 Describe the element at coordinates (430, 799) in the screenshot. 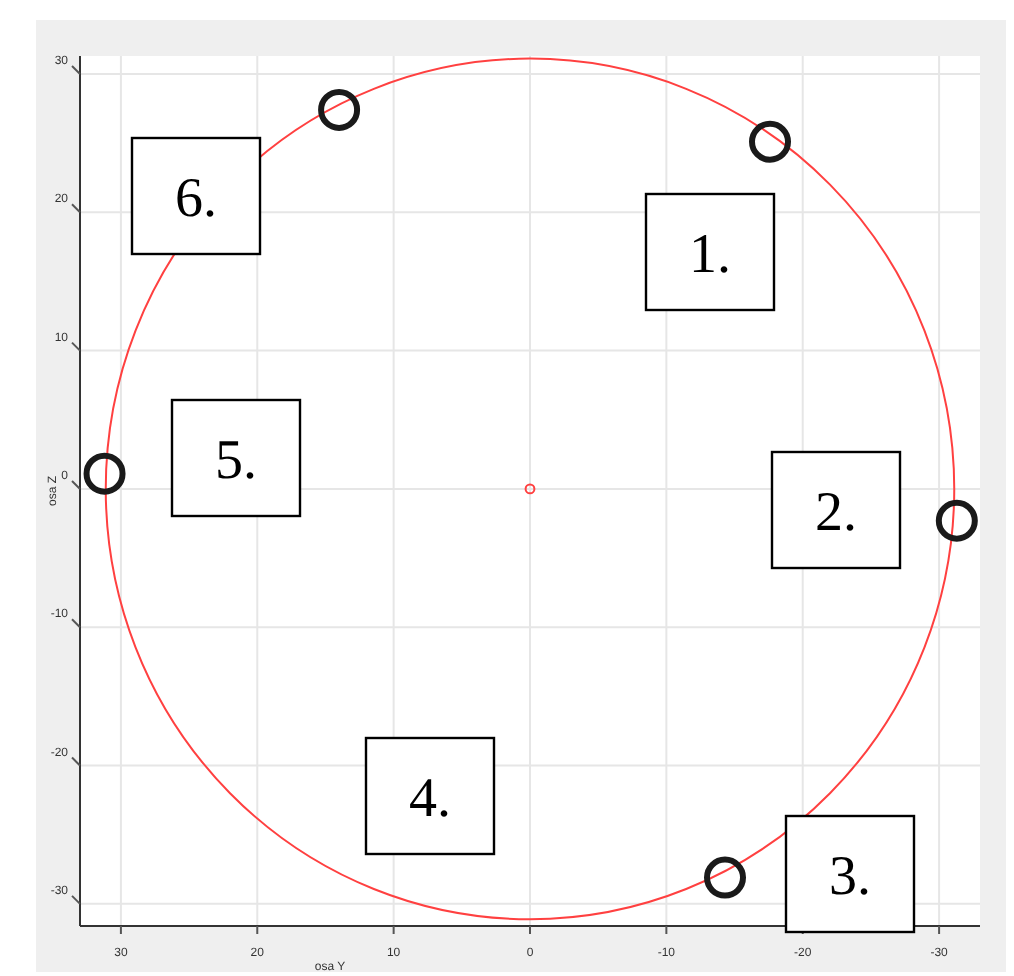

I see `annotation: 4.` at that location.